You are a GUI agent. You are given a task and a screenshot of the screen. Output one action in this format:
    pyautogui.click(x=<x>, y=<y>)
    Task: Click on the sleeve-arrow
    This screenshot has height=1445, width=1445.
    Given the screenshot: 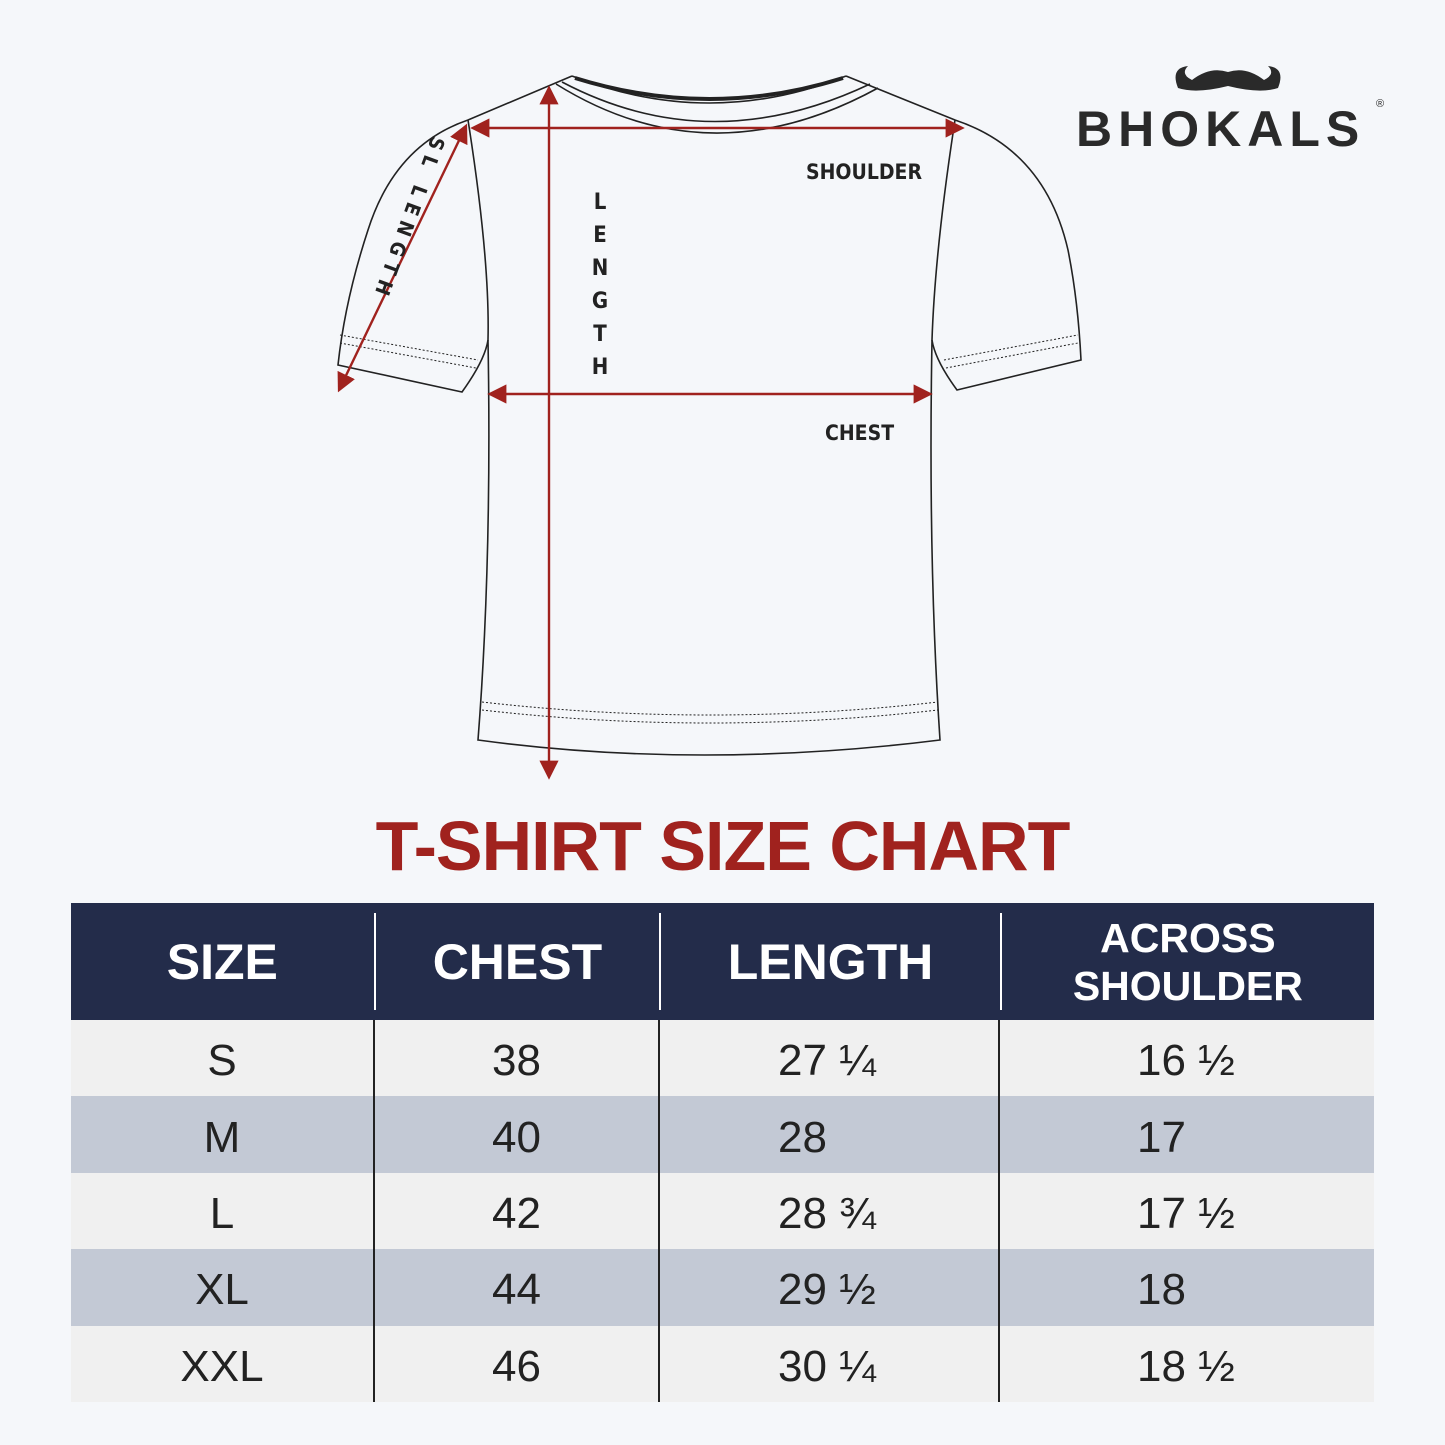 What is the action you would take?
    pyautogui.click(x=402, y=258)
    